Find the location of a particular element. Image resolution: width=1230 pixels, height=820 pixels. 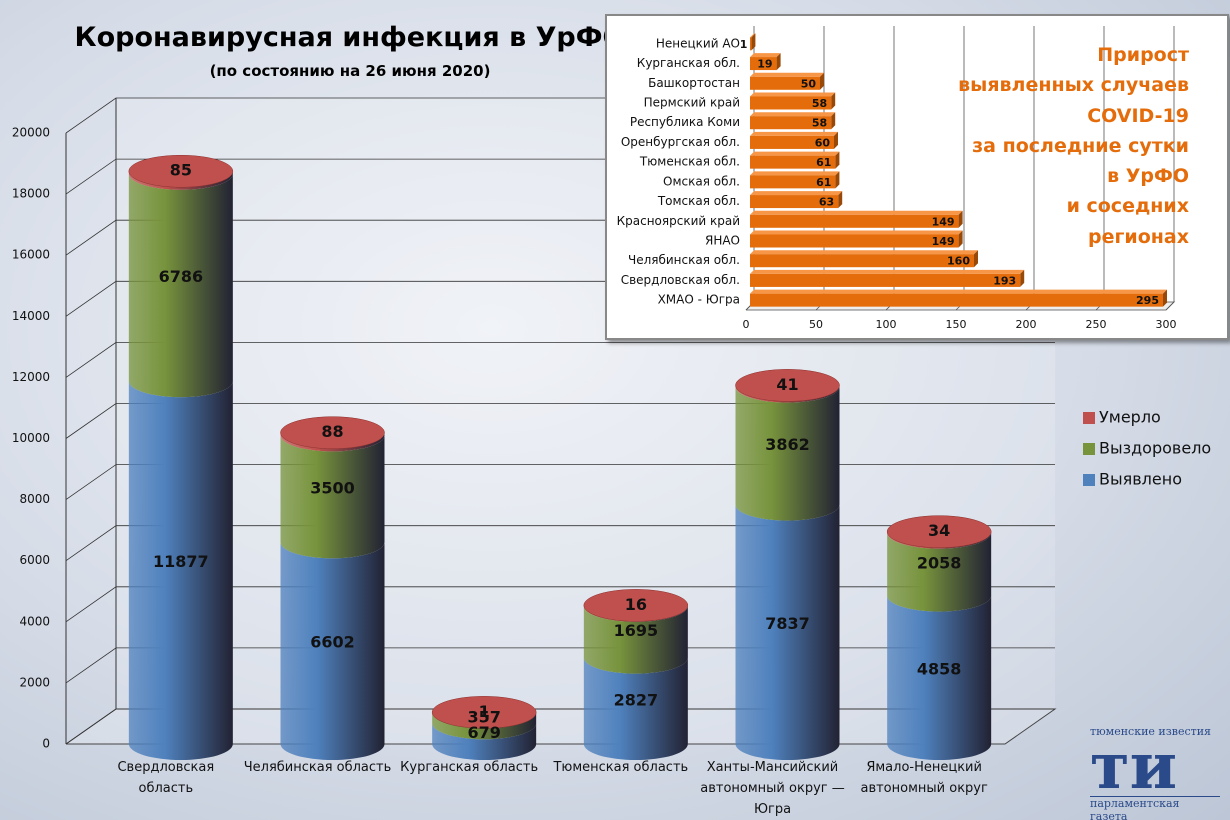

legend-label: Умерло is located at coordinates (1130, 417).